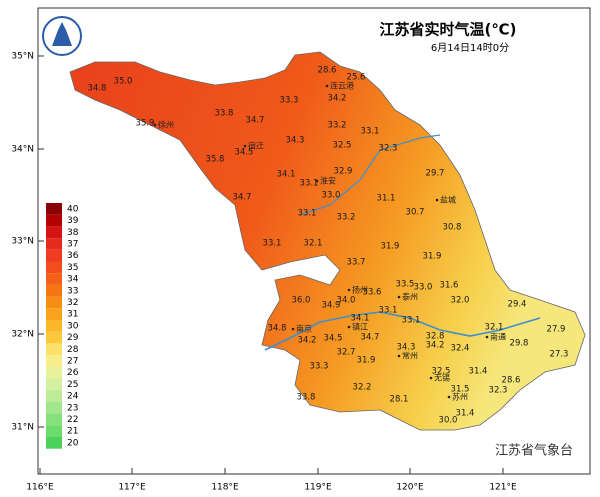 The height and width of the screenshot is (497, 600). I want to click on city-name: 常州, so click(410, 356).